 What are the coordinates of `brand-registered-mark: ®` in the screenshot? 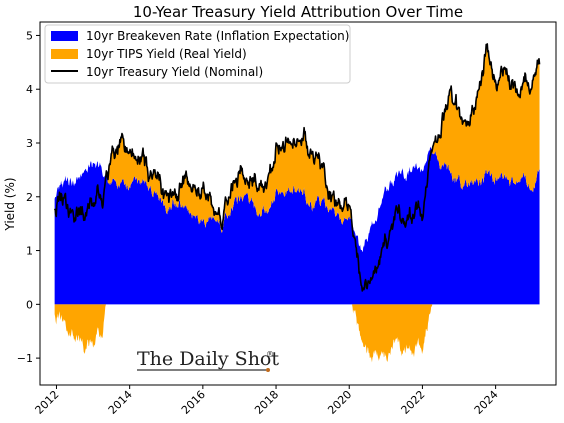 It's located at (270, 354).